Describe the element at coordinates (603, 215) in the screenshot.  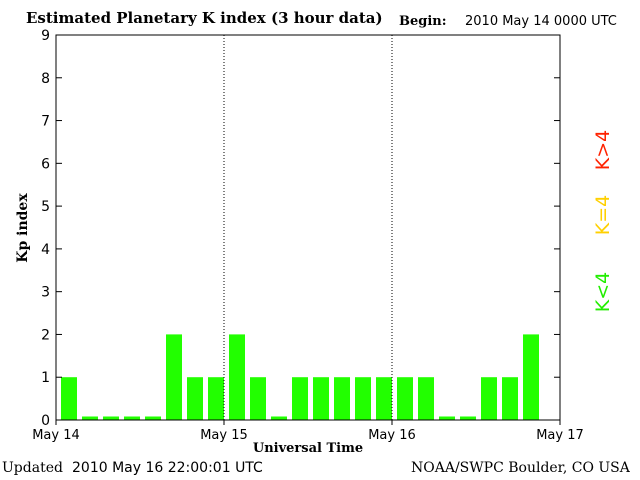
I see `legend-k-equal-4: K=4` at that location.